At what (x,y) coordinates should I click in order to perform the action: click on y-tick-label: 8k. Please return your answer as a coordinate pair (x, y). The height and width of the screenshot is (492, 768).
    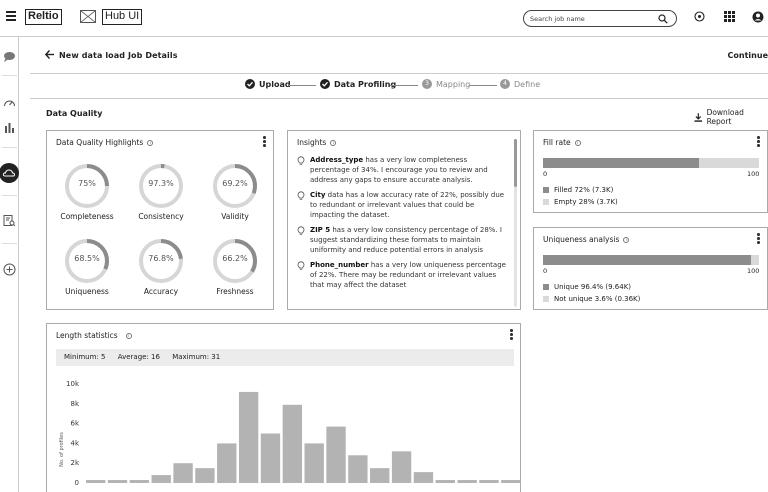
    Looking at the image, I should click on (74, 404).